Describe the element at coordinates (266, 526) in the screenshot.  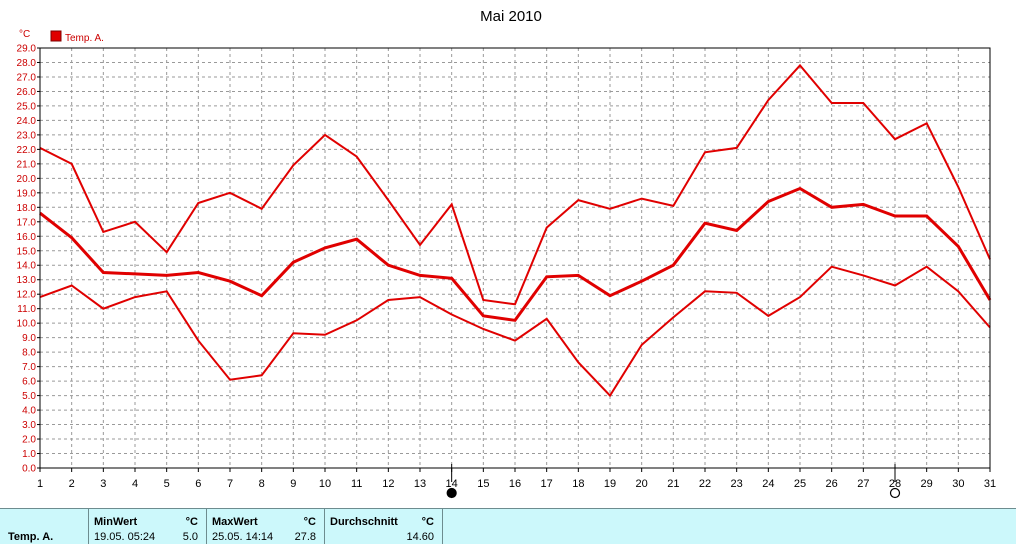
I see `stats-max-cell: MaxWert °C 25.05. 14:14 27.8` at that location.